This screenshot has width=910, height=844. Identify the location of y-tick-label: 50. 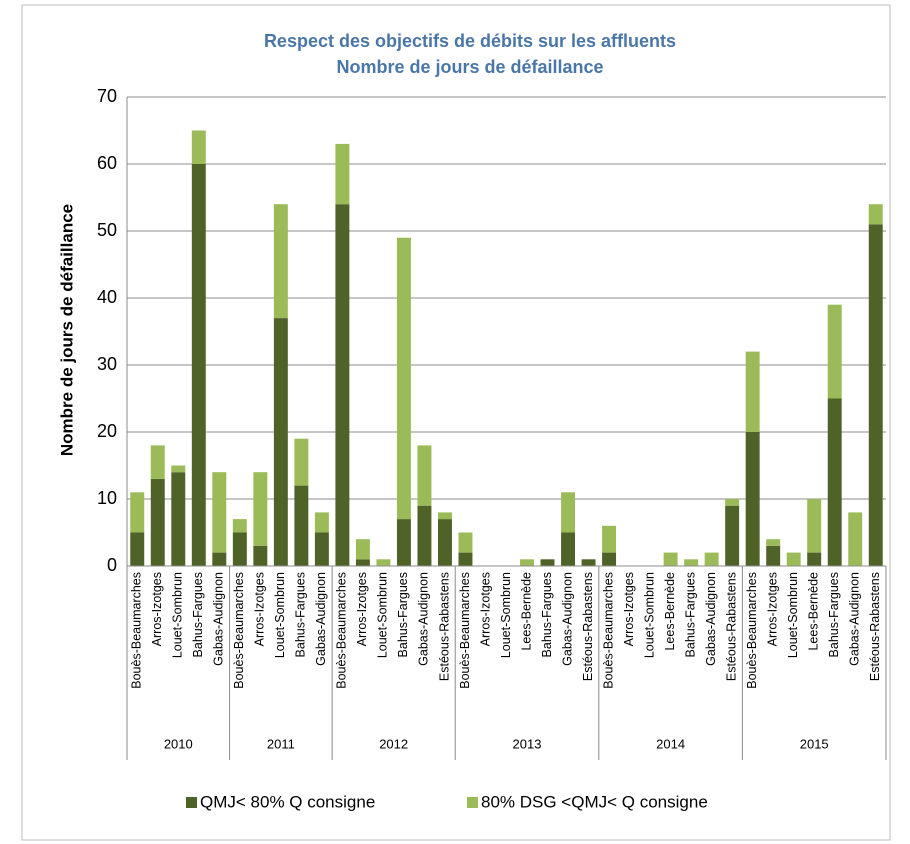
(107, 230).